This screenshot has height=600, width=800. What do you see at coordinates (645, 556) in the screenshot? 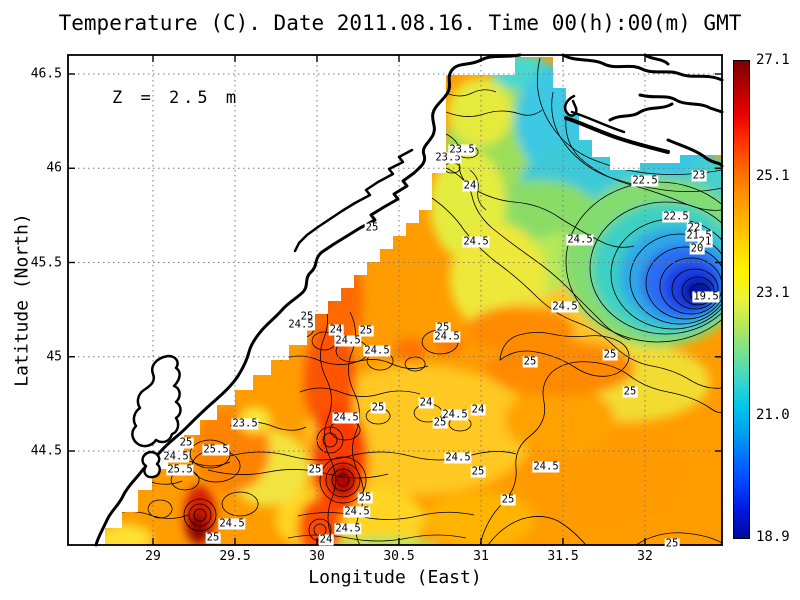
I see `x-tick-label: 32` at bounding box center [645, 556].